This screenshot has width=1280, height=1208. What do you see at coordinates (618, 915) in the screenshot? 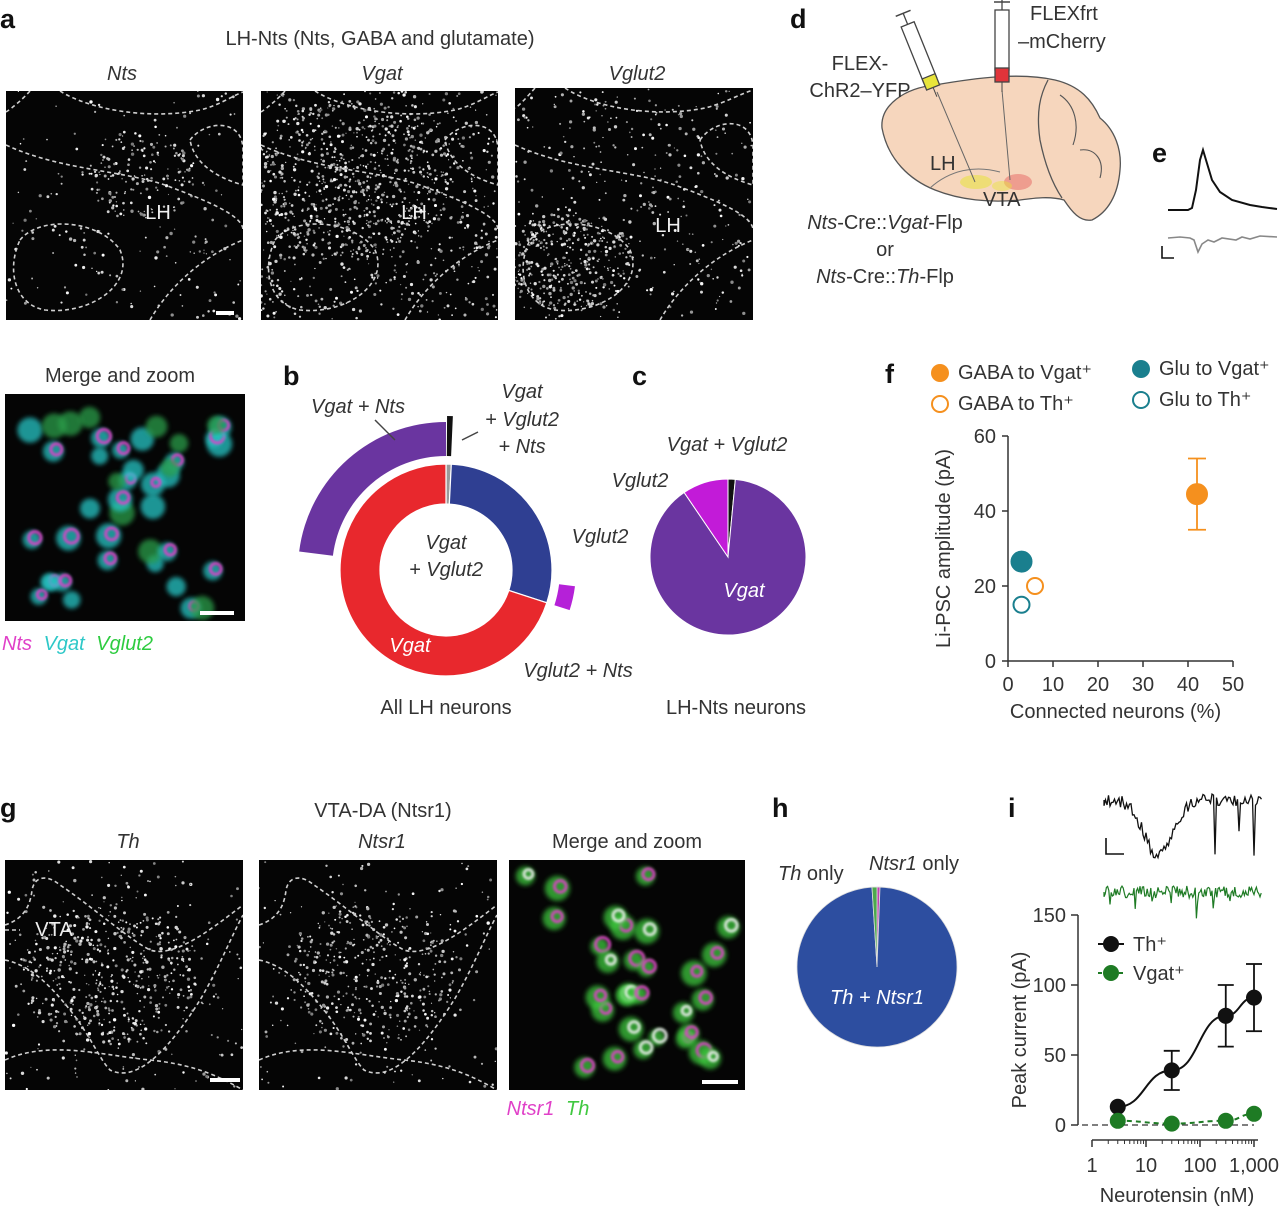
I see `cell-ring` at bounding box center [618, 915].